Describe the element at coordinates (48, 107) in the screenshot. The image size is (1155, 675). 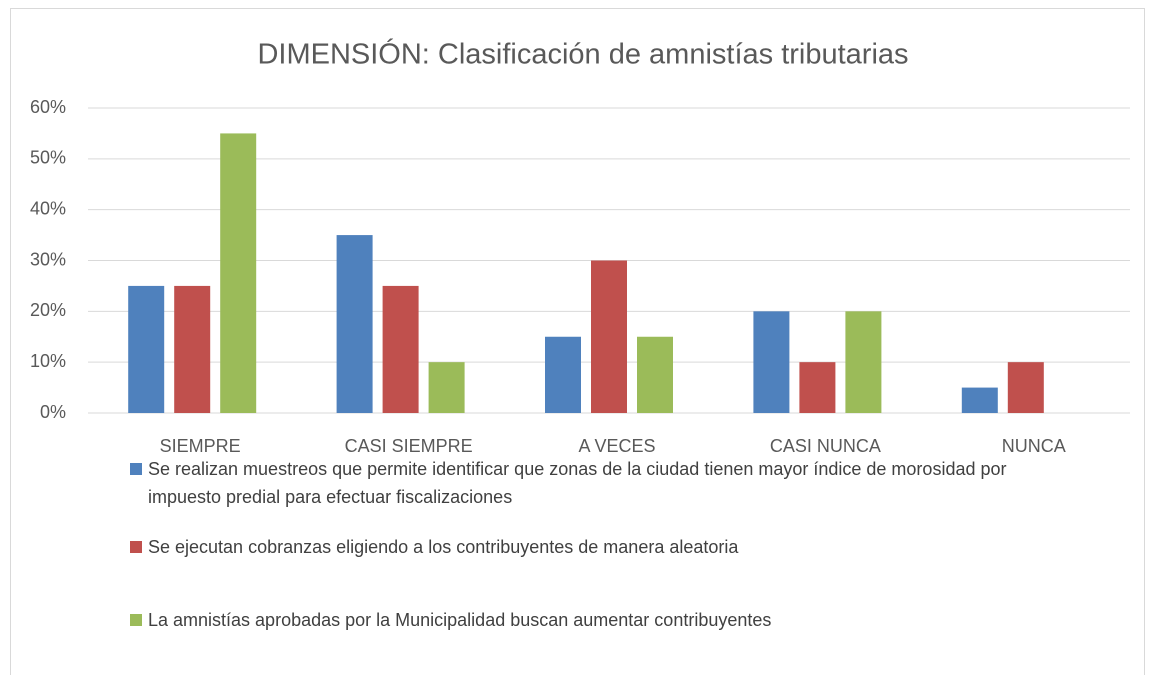
I see `y-tick-label: 60%` at that location.